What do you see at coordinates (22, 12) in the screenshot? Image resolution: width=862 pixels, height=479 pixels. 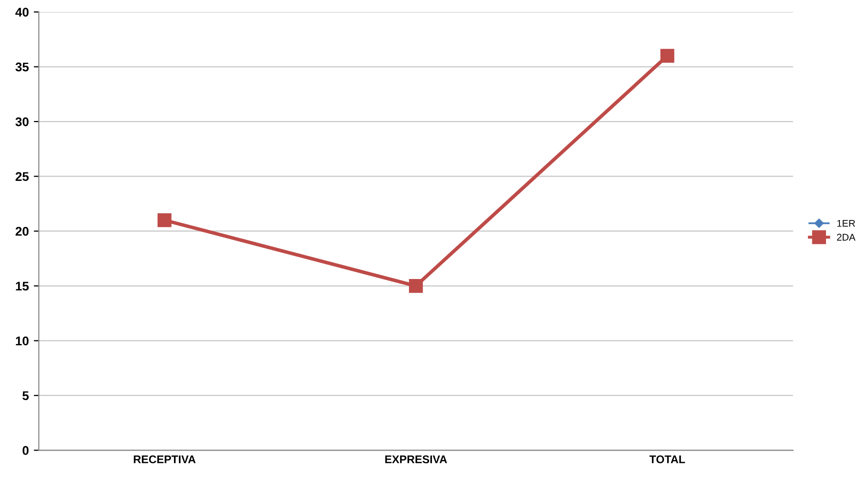 I see `y-tick-label: 40` at bounding box center [22, 12].